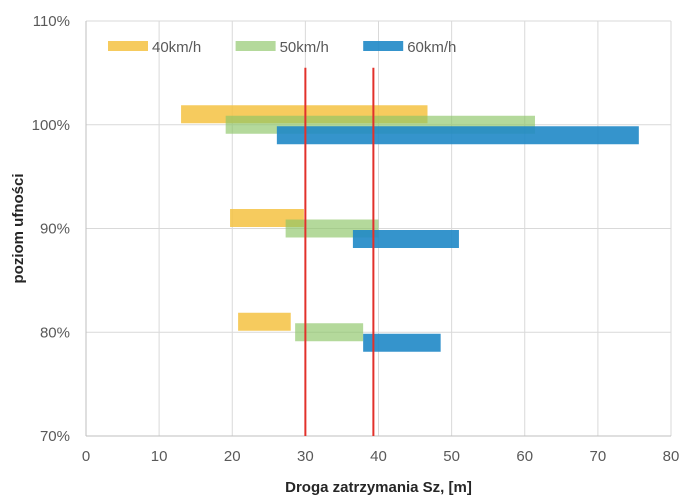 Image resolution: width=683 pixels, height=502 pixels. I want to click on y-tick-label: 80%, so click(55, 332).